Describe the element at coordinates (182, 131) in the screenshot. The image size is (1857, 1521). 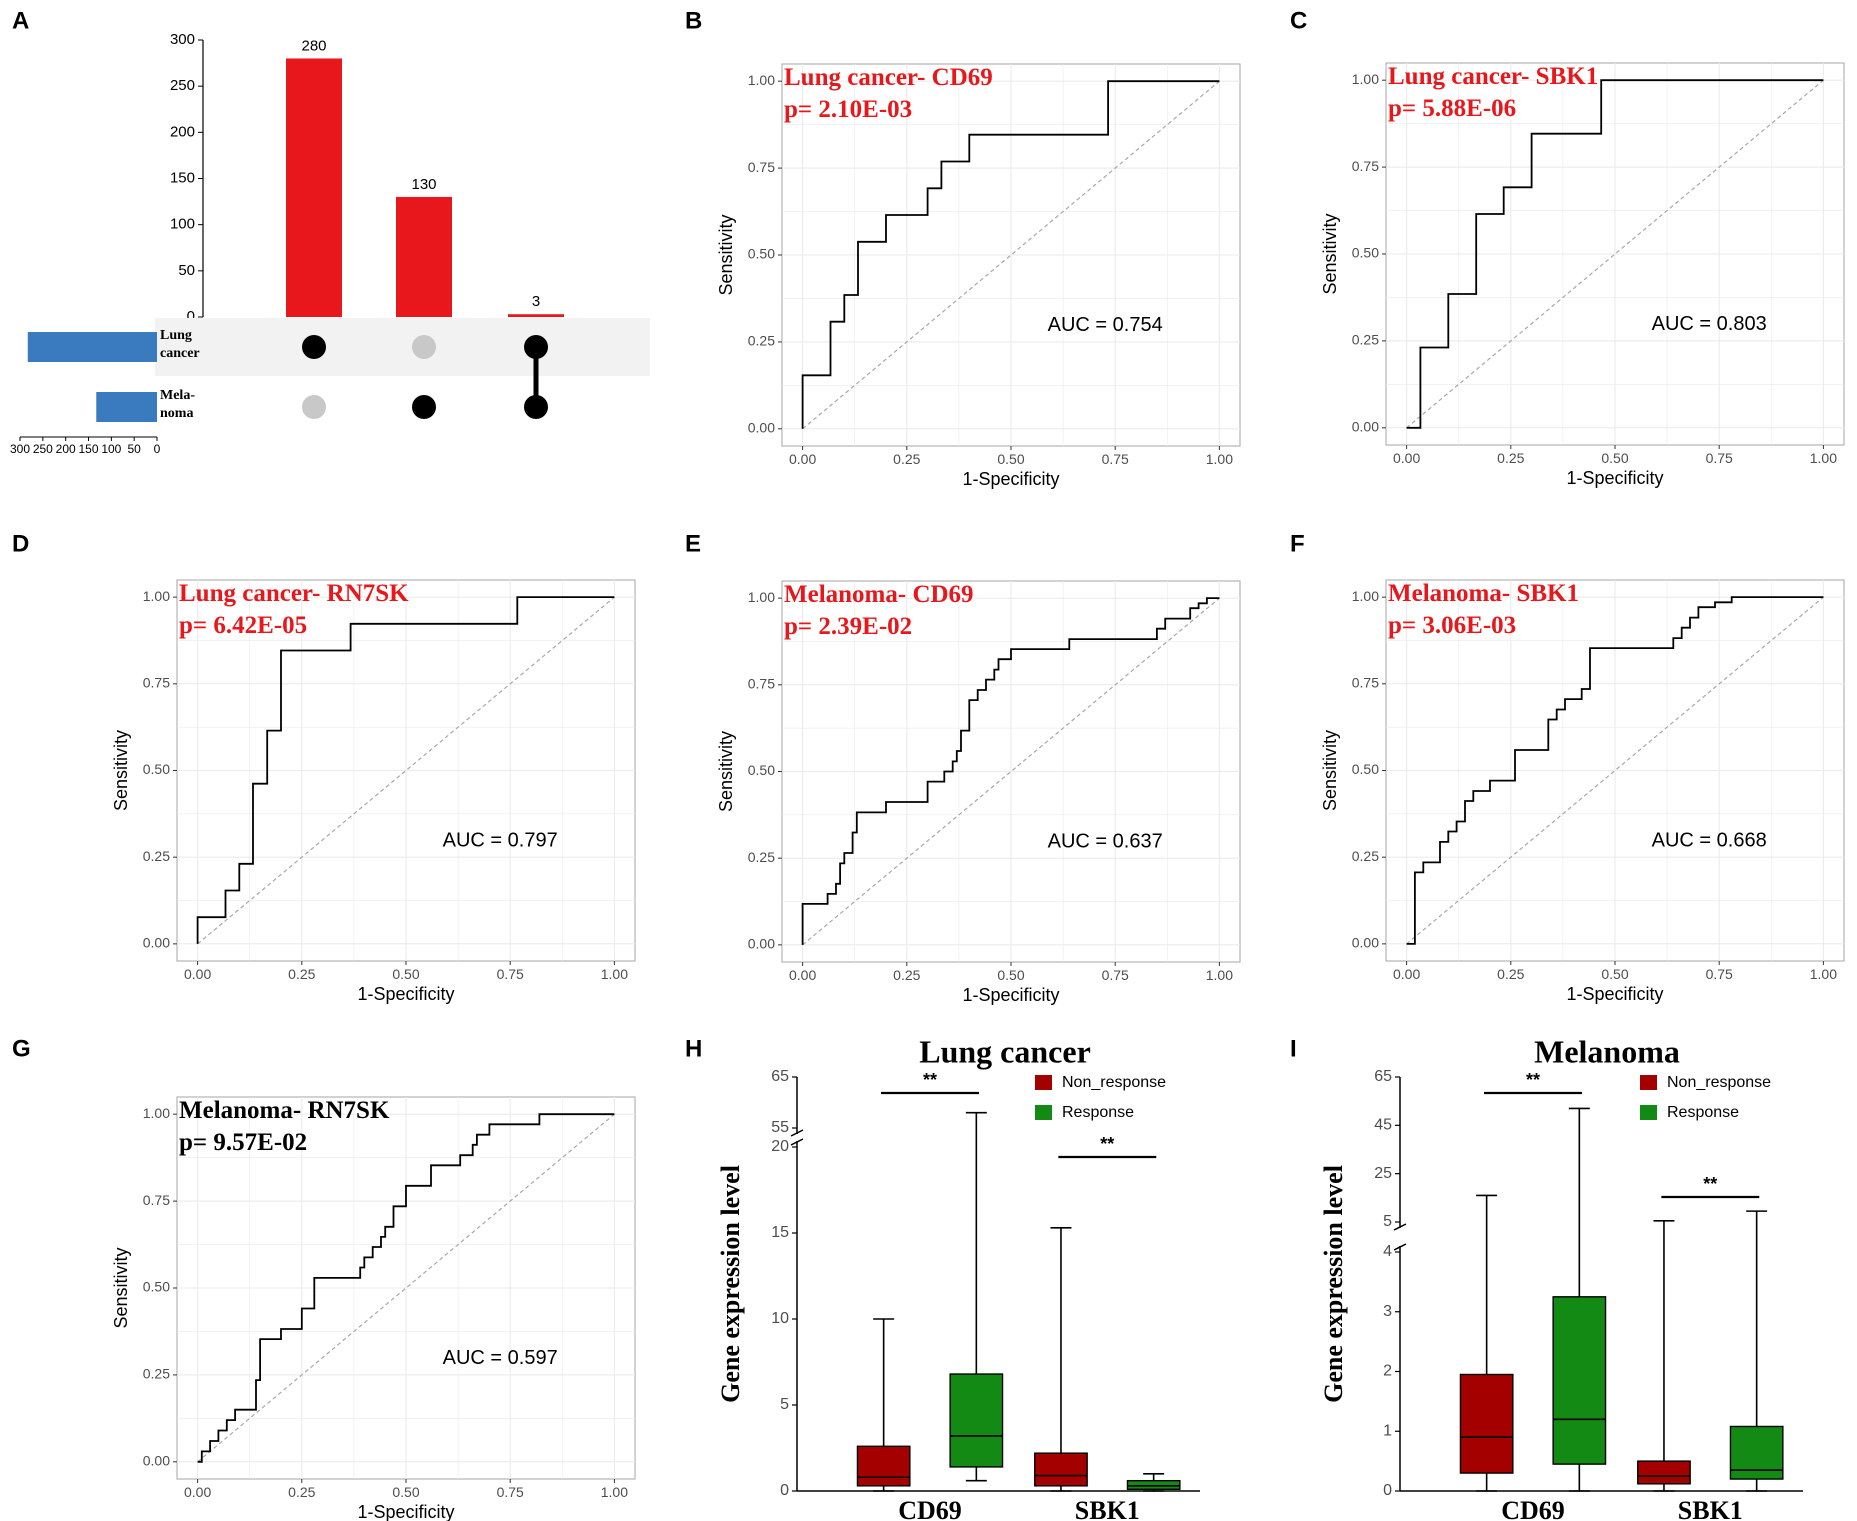
I see `y-tick-label: 200` at that location.